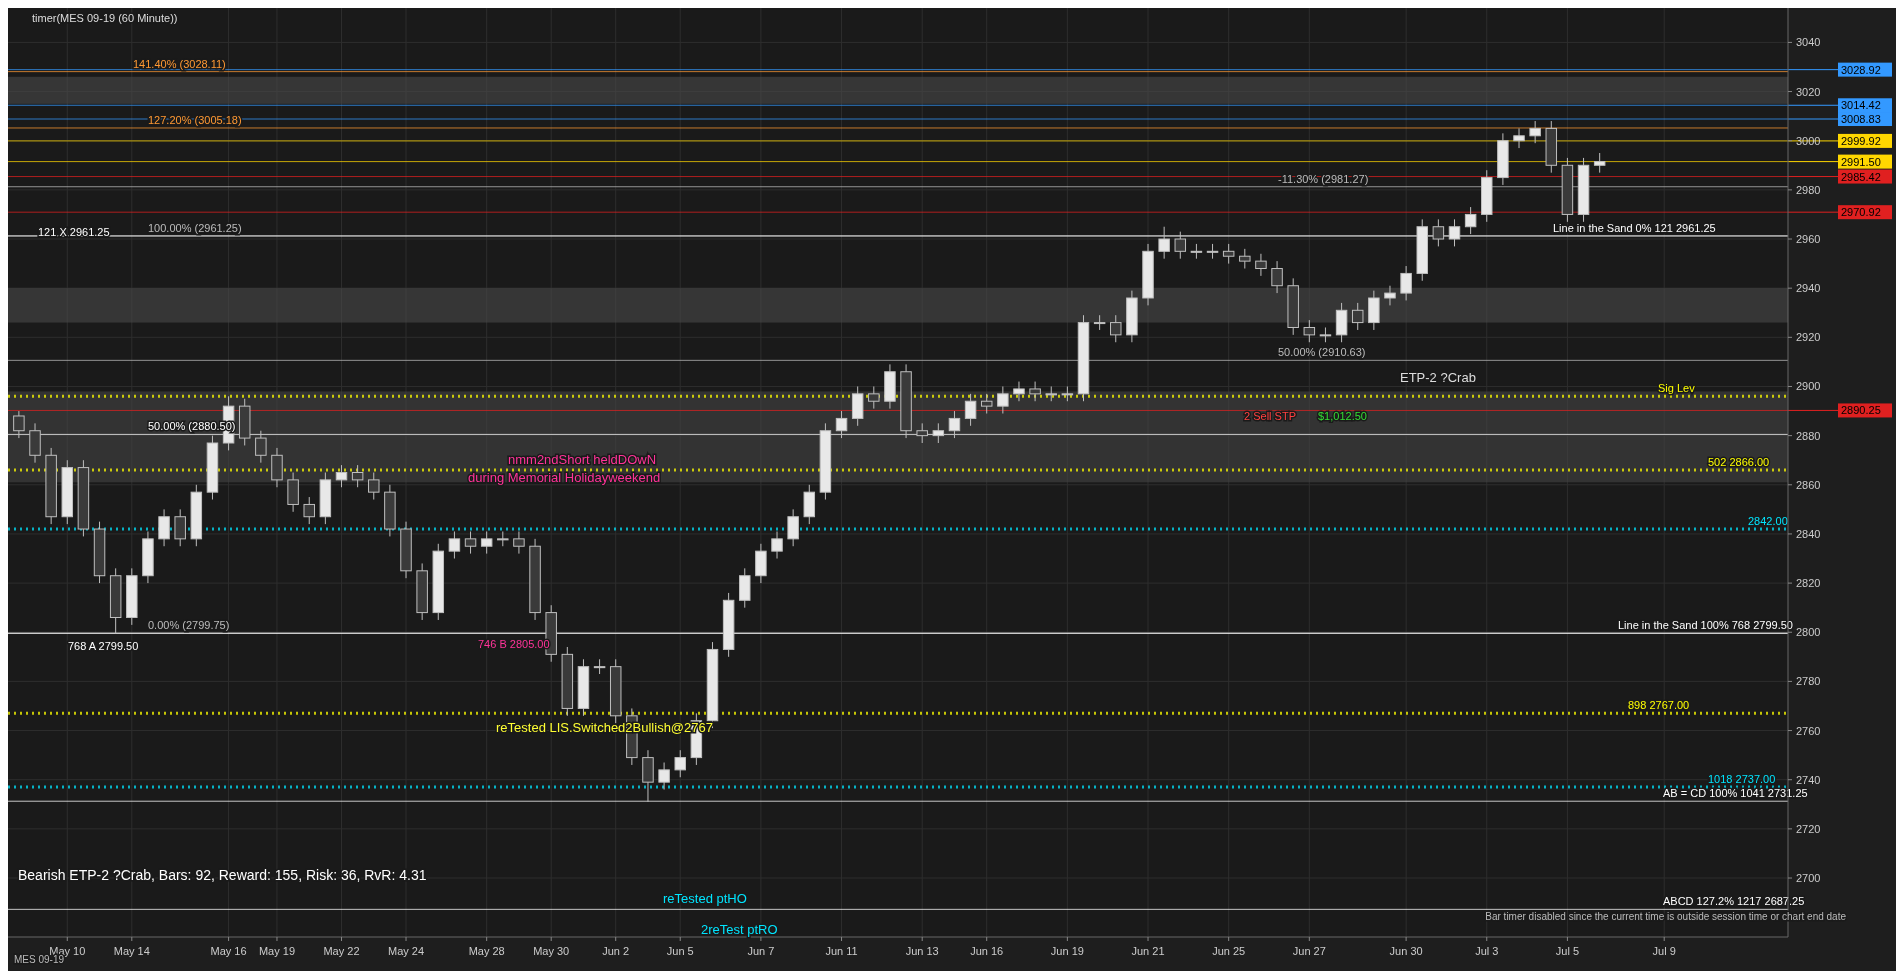  Describe the element at coordinates (1487, 951) in the screenshot. I see `x-tick-label: Jul 3` at that location.